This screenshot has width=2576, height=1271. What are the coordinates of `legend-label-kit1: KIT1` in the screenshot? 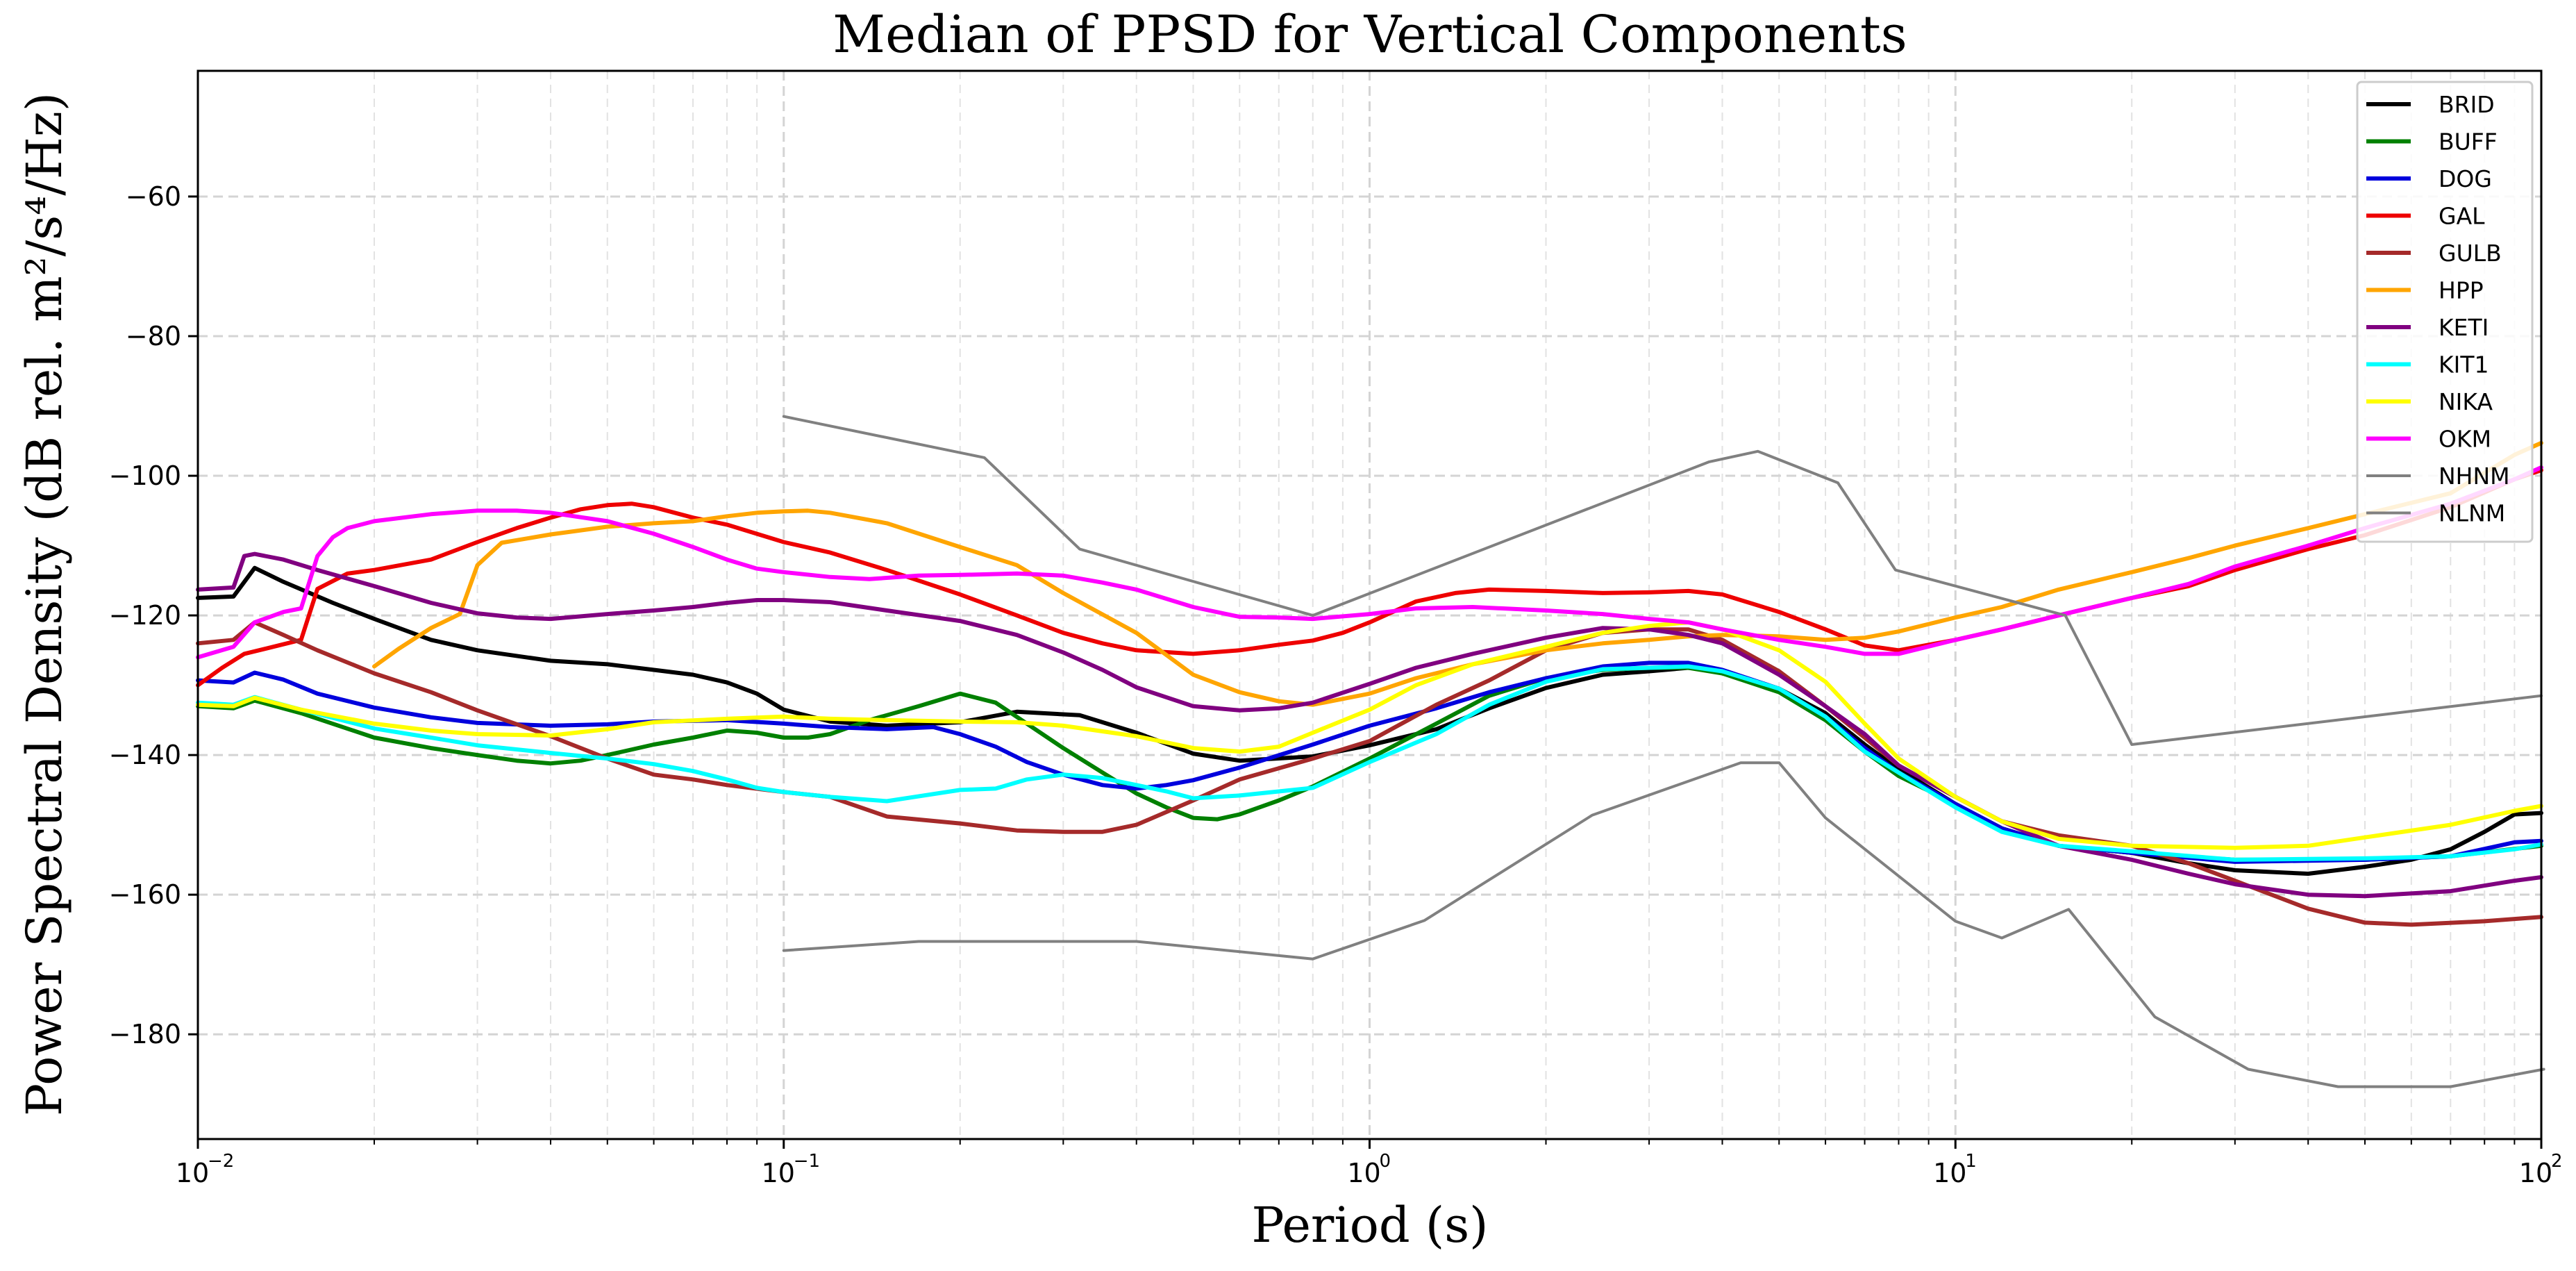 It's located at (2464, 365).